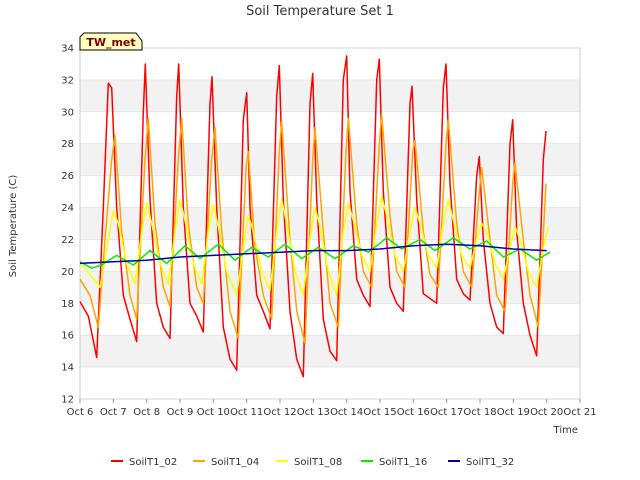 The height and width of the screenshot is (480, 640). I want to click on x-axis-label: Time, so click(565, 430).